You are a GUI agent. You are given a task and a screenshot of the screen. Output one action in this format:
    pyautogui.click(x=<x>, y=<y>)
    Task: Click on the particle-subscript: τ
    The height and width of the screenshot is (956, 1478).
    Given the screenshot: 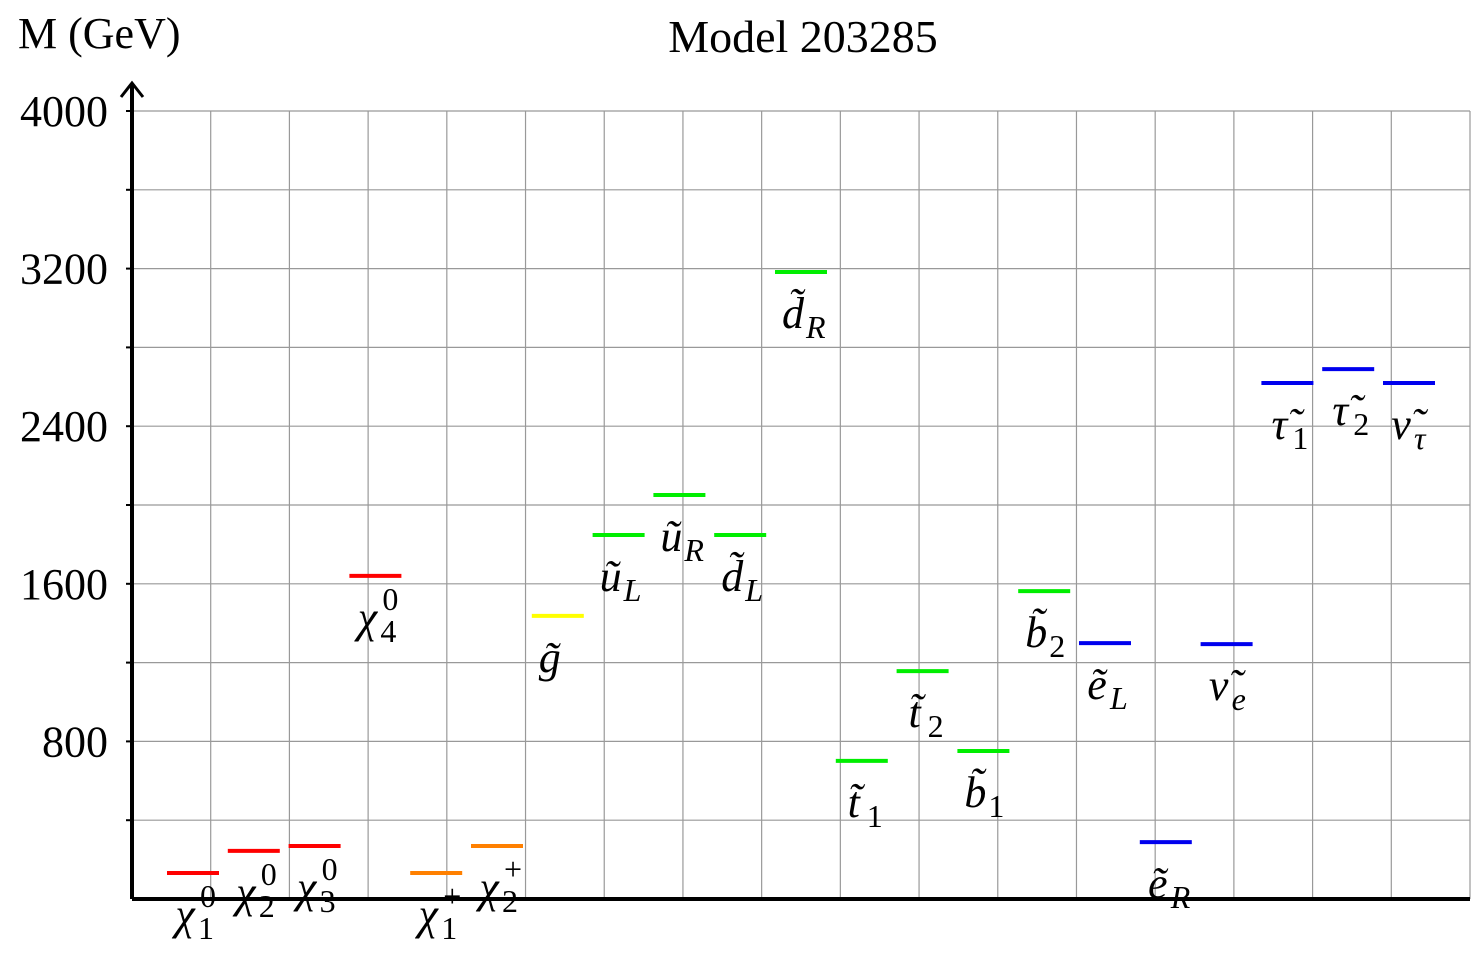 What is the action you would take?
    pyautogui.click(x=1420, y=438)
    